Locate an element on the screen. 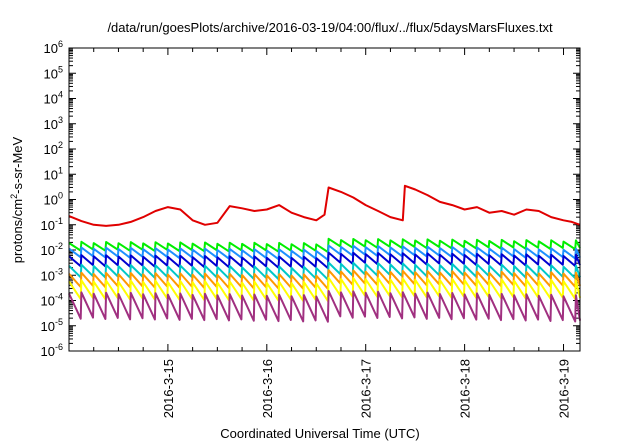 The image size is (640, 448). y-tick-label: 10⁻⁶ is located at coordinates (52, 350).